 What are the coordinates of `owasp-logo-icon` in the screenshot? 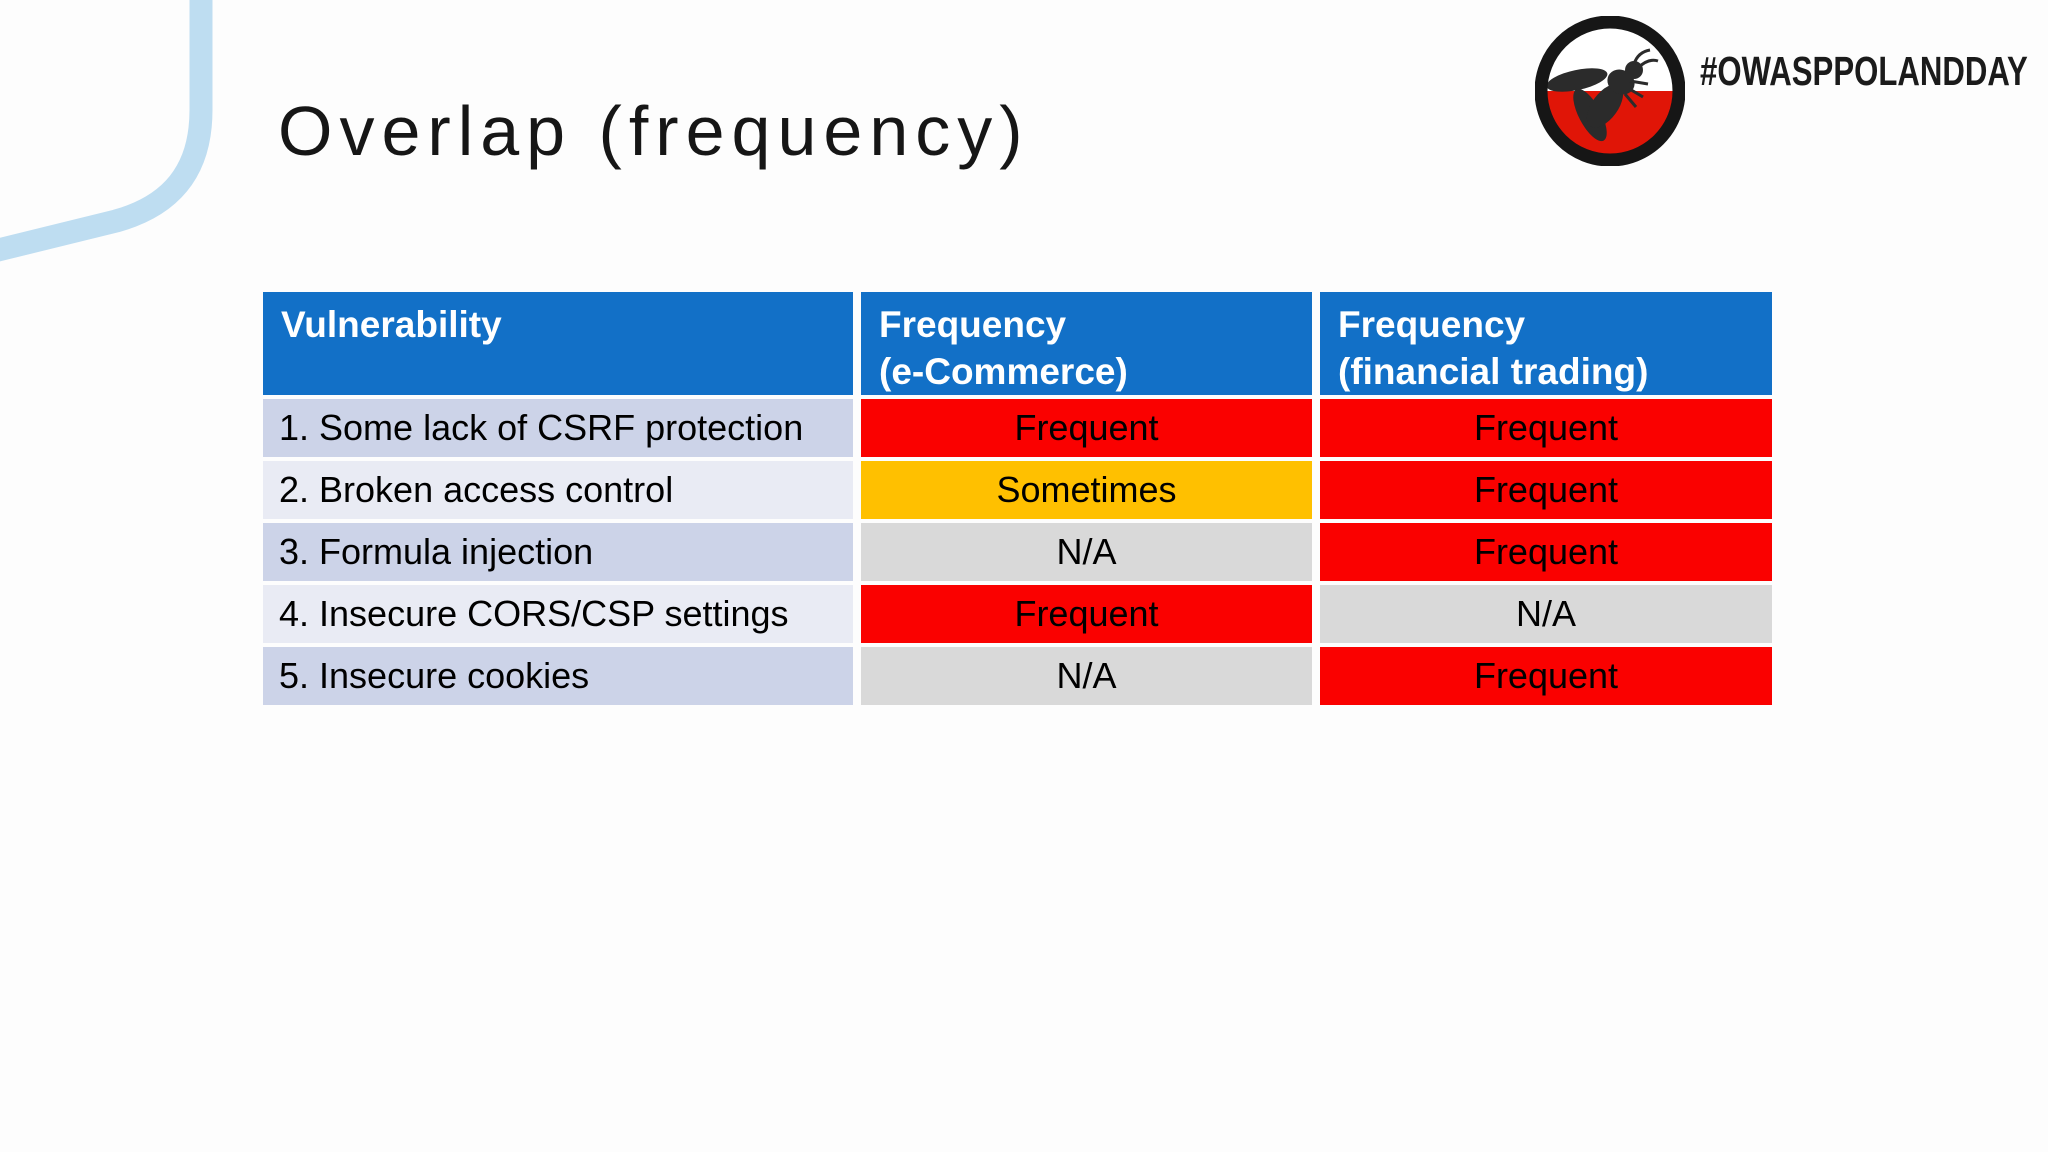 It's located at (1610, 91).